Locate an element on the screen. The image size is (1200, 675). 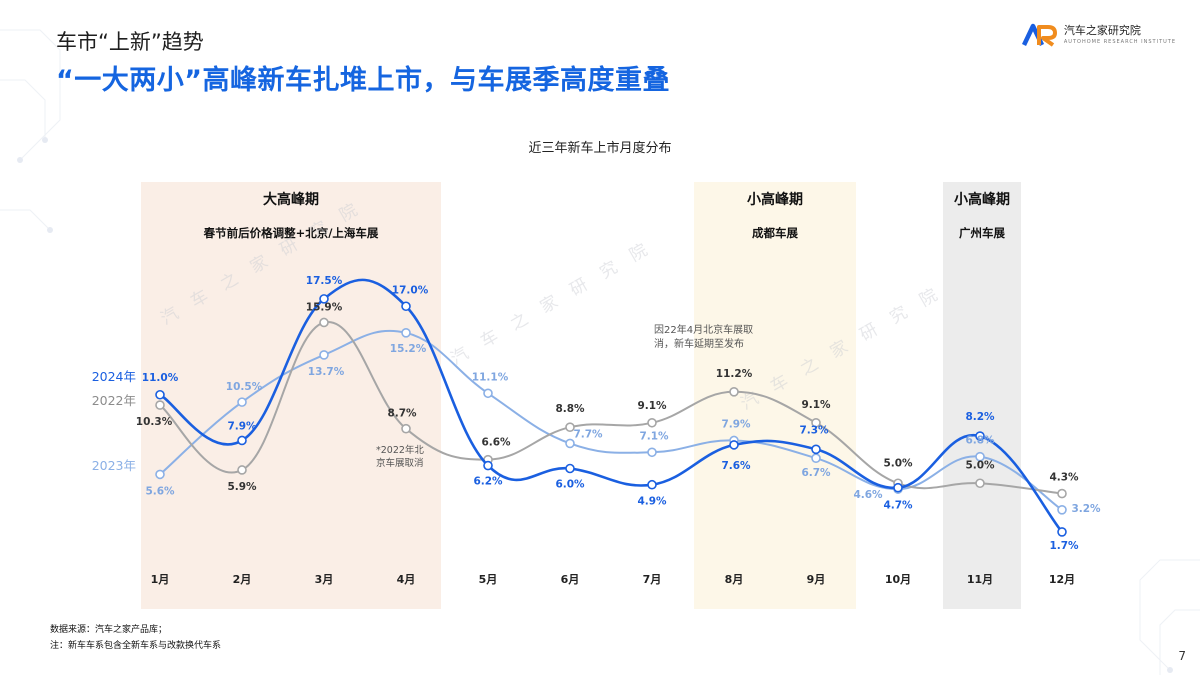
x-tick-label: 7月 is located at coordinates (652, 579).